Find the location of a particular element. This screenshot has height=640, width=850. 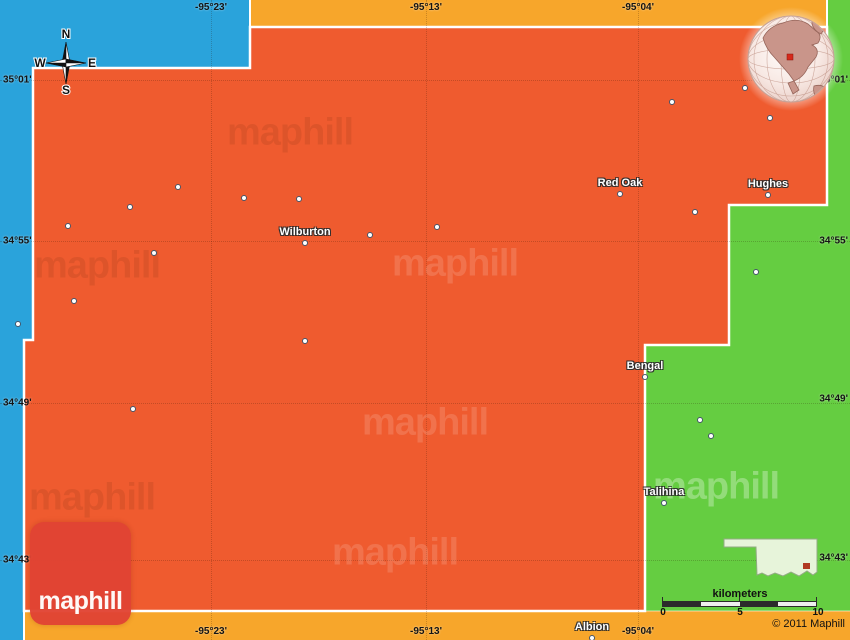

town-label: Talihina is located at coordinates (664, 492).